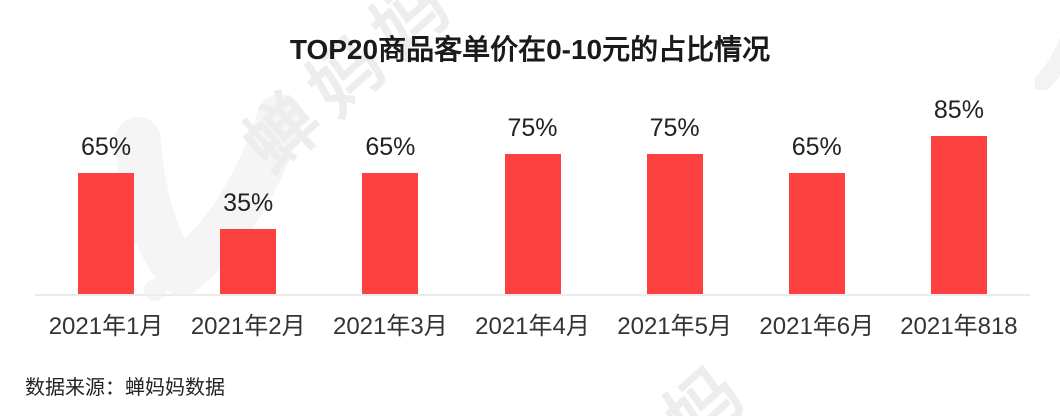 The image size is (1060, 416). I want to click on chart-title: TOP20商品客单价在0-10元的占比情况, so click(530, 49).